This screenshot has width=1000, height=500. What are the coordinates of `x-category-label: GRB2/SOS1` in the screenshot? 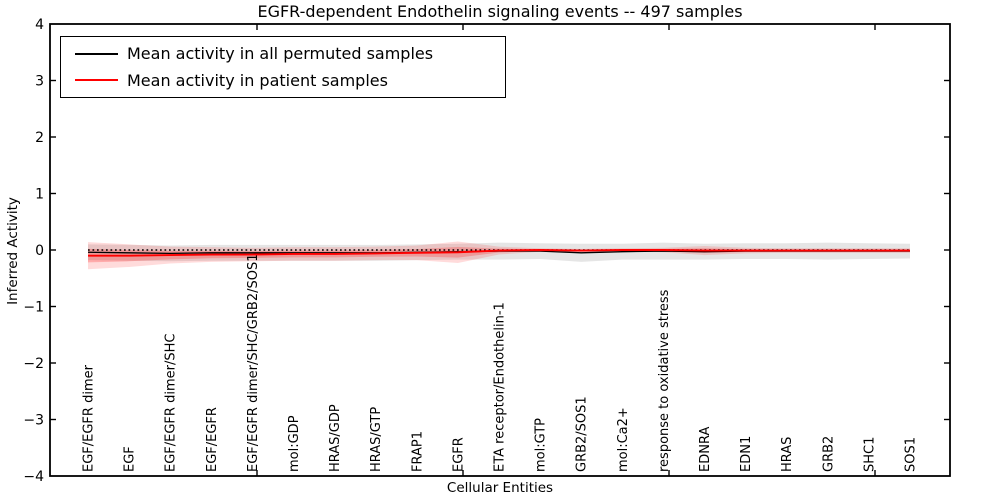 It's located at (582, 434).